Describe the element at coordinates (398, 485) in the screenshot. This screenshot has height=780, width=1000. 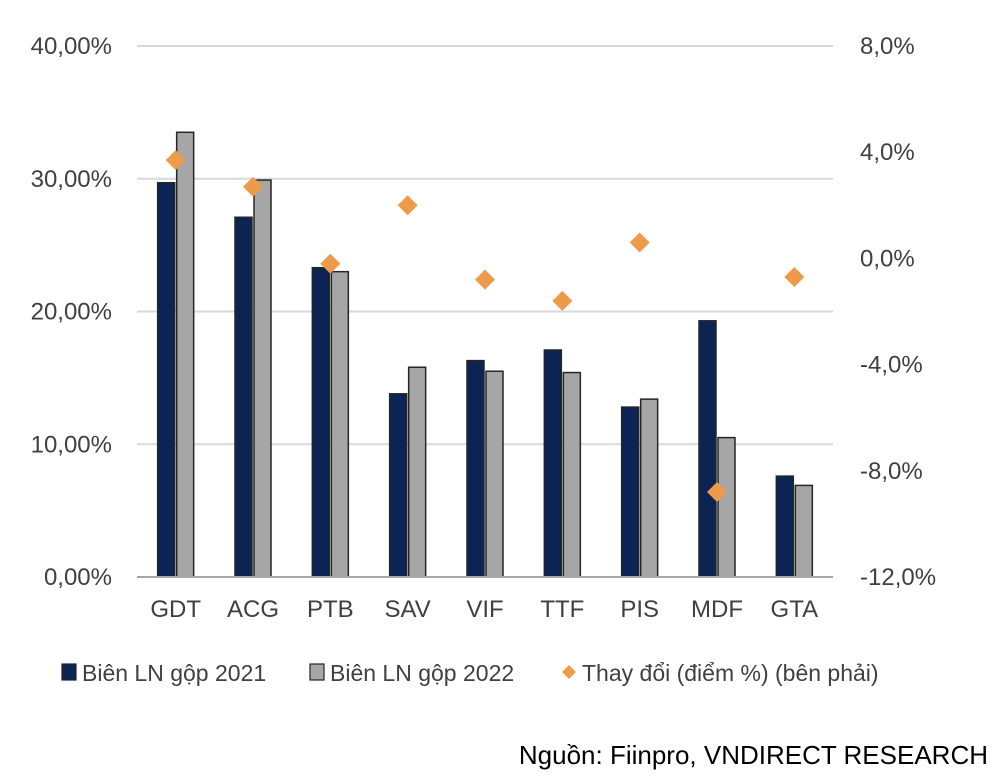
I see `bar-2021-sav` at that location.